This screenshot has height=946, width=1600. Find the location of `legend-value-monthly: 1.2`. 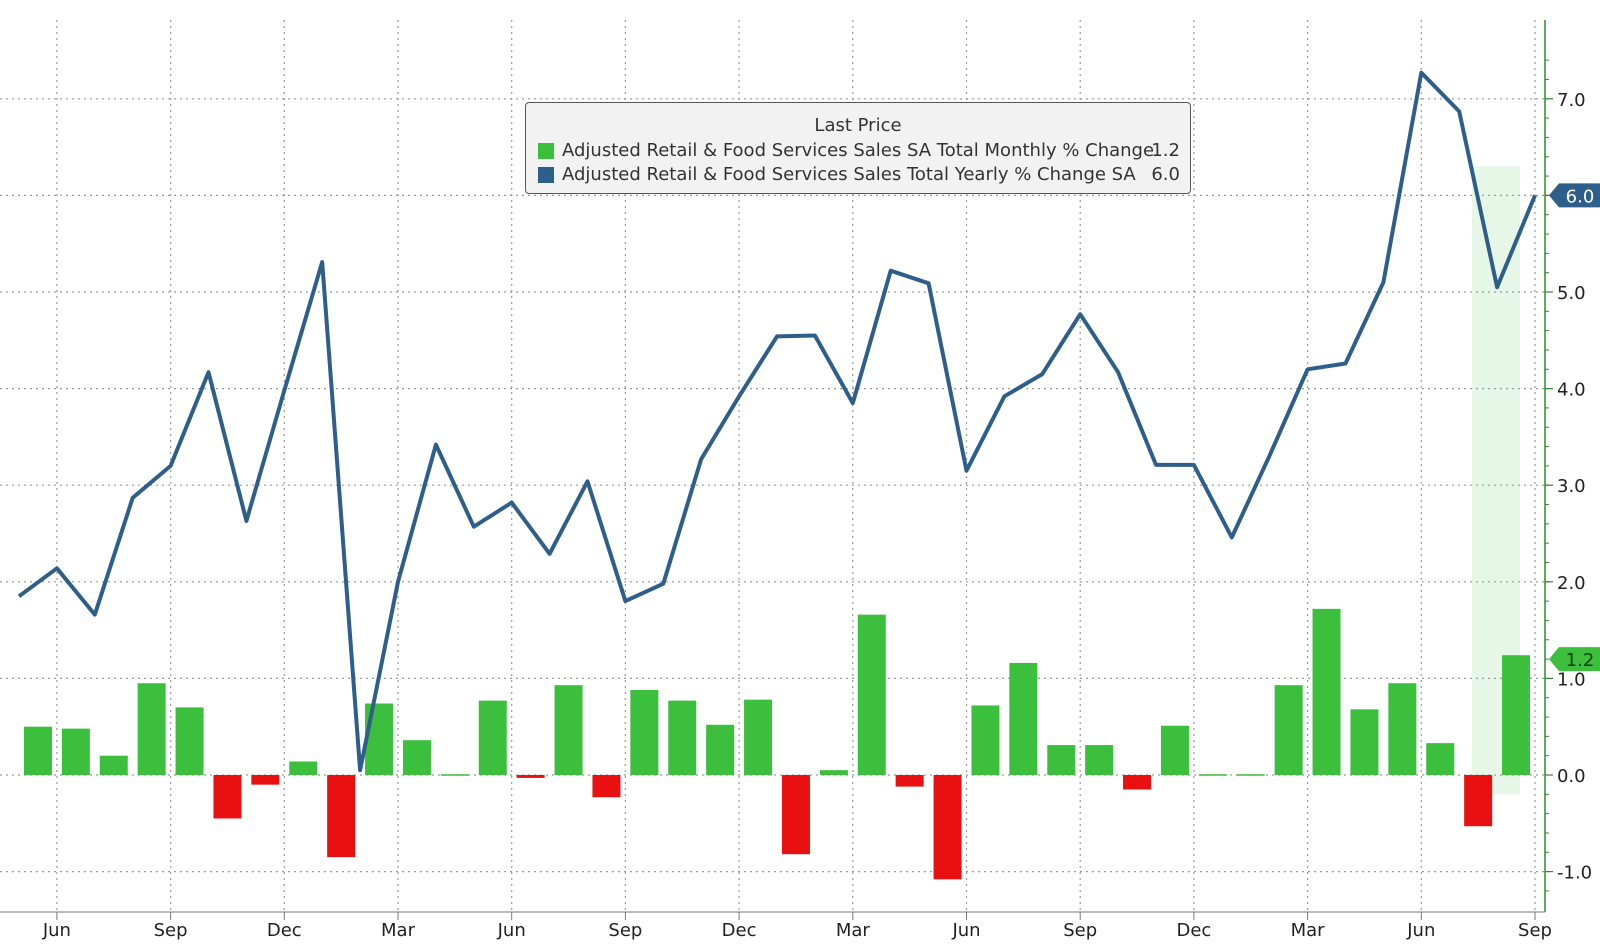

legend-value-monthly: 1.2 is located at coordinates (1165, 150).